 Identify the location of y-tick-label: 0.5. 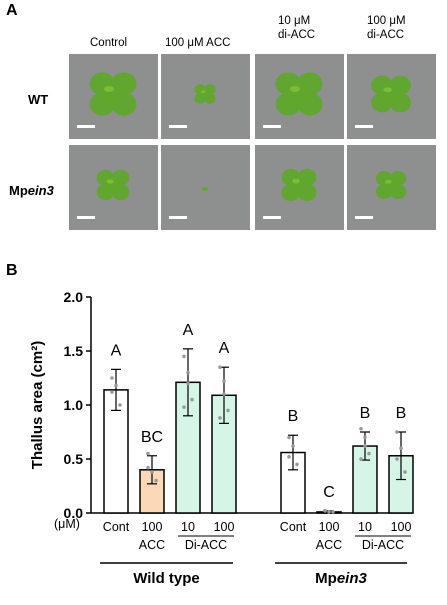
(74, 459).